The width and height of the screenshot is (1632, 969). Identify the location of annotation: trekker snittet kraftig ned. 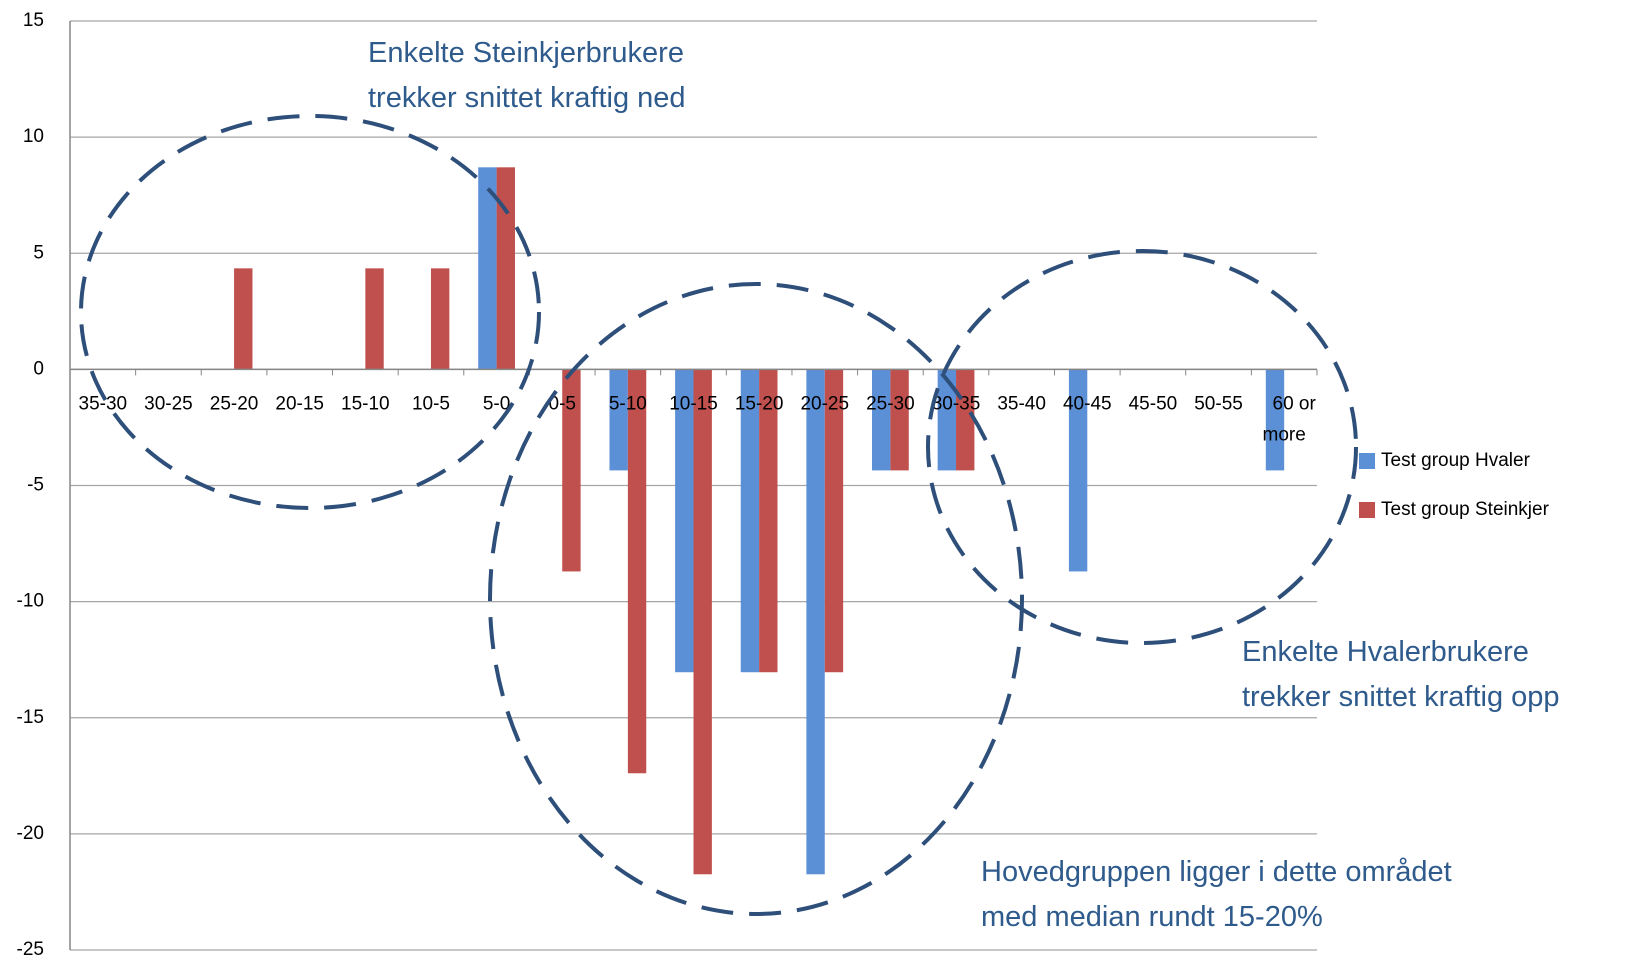
(527, 98).